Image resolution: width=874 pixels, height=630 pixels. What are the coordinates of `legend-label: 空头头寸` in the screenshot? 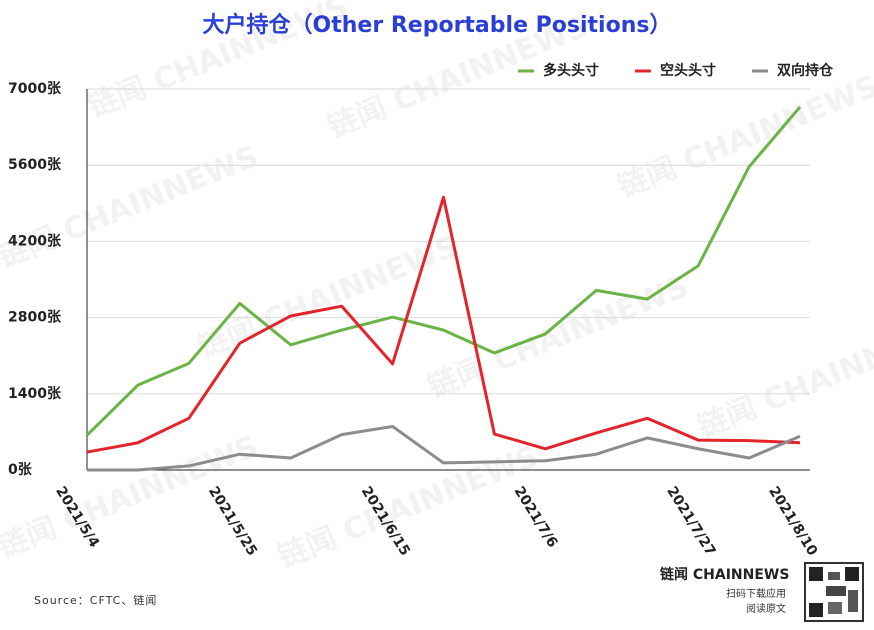 It's located at (688, 70).